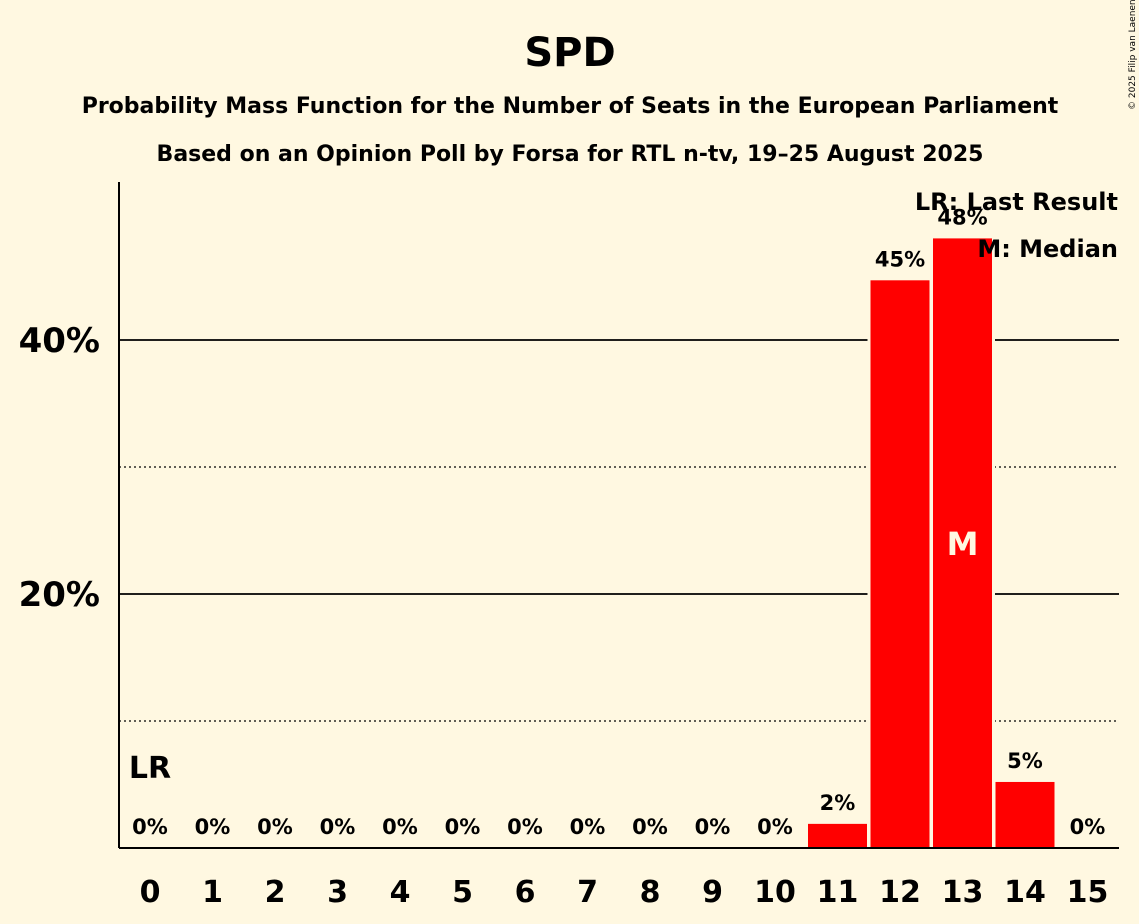 The height and width of the screenshot is (924, 1139). I want to click on x-tick-label: 0, so click(150, 892).